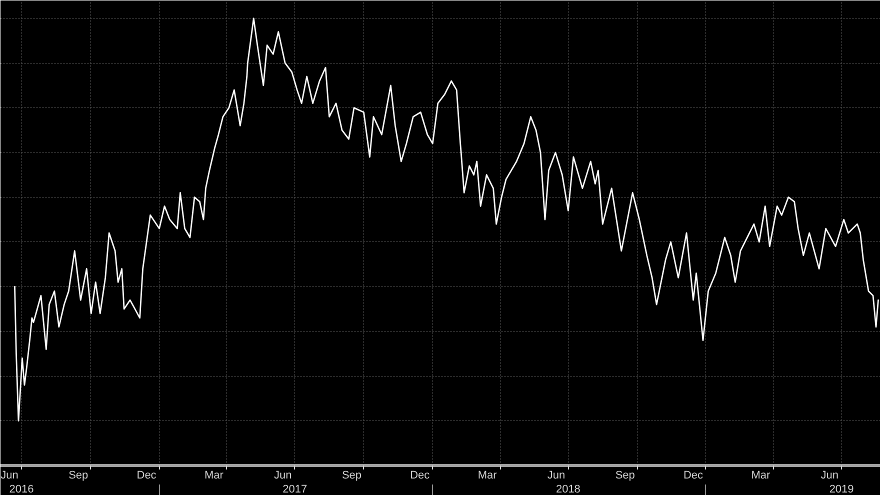  Describe the element at coordinates (568, 489) in the screenshot. I see `x2-tick-label: 2018` at that location.